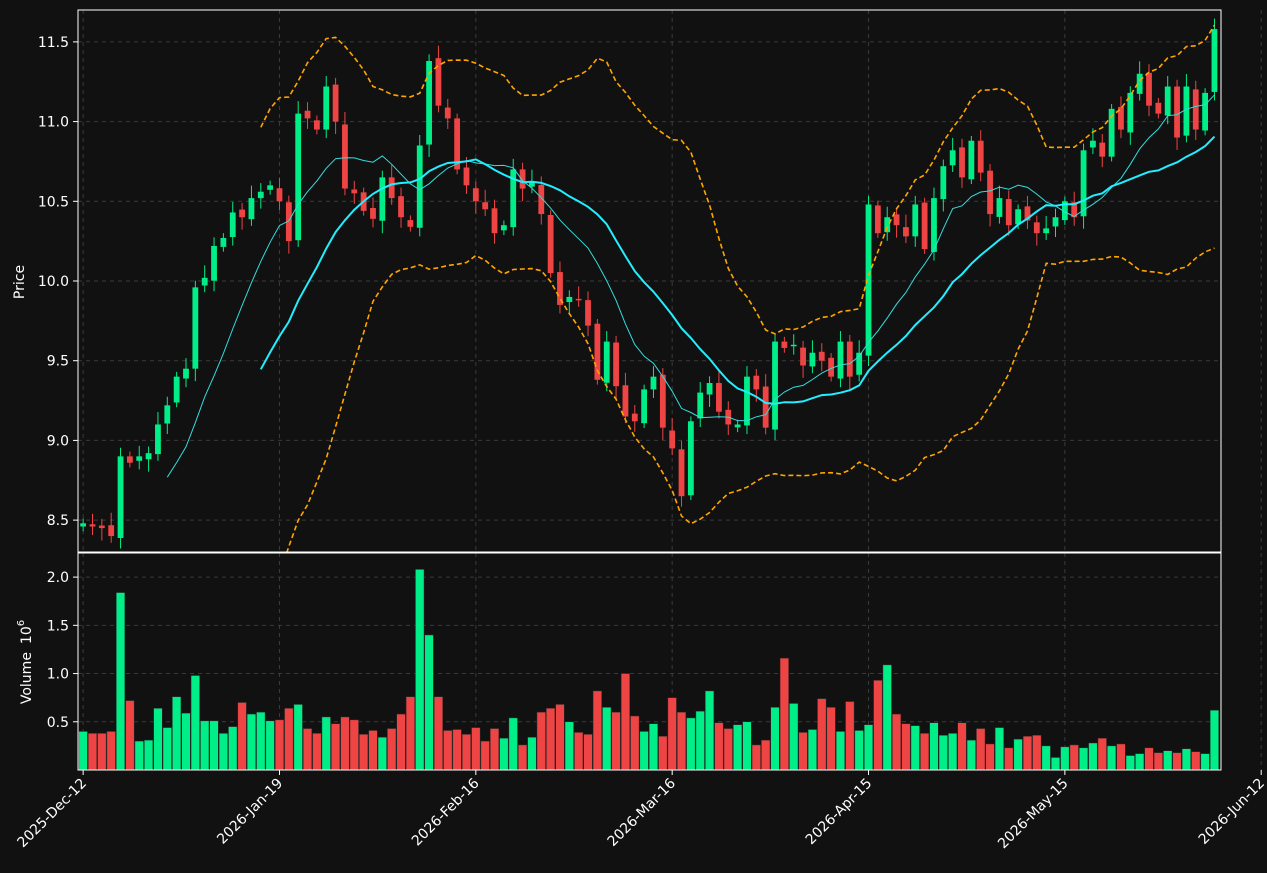 The height and width of the screenshot is (873, 1267). What do you see at coordinates (53, 202) in the screenshot?
I see `price-tick-label: 10.5` at bounding box center [53, 202].